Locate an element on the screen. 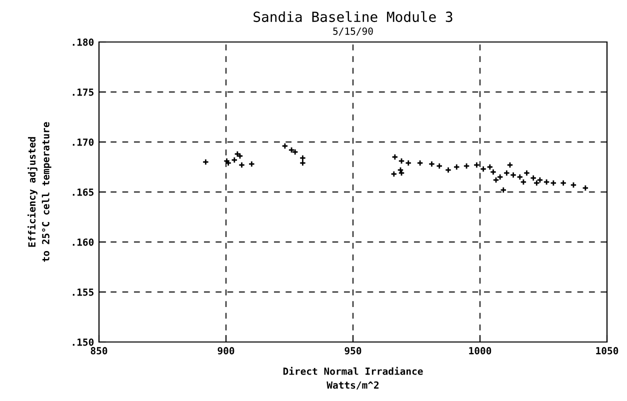 This screenshot has width=627, height=401. y-tick-label: .155 is located at coordinates (83, 292).